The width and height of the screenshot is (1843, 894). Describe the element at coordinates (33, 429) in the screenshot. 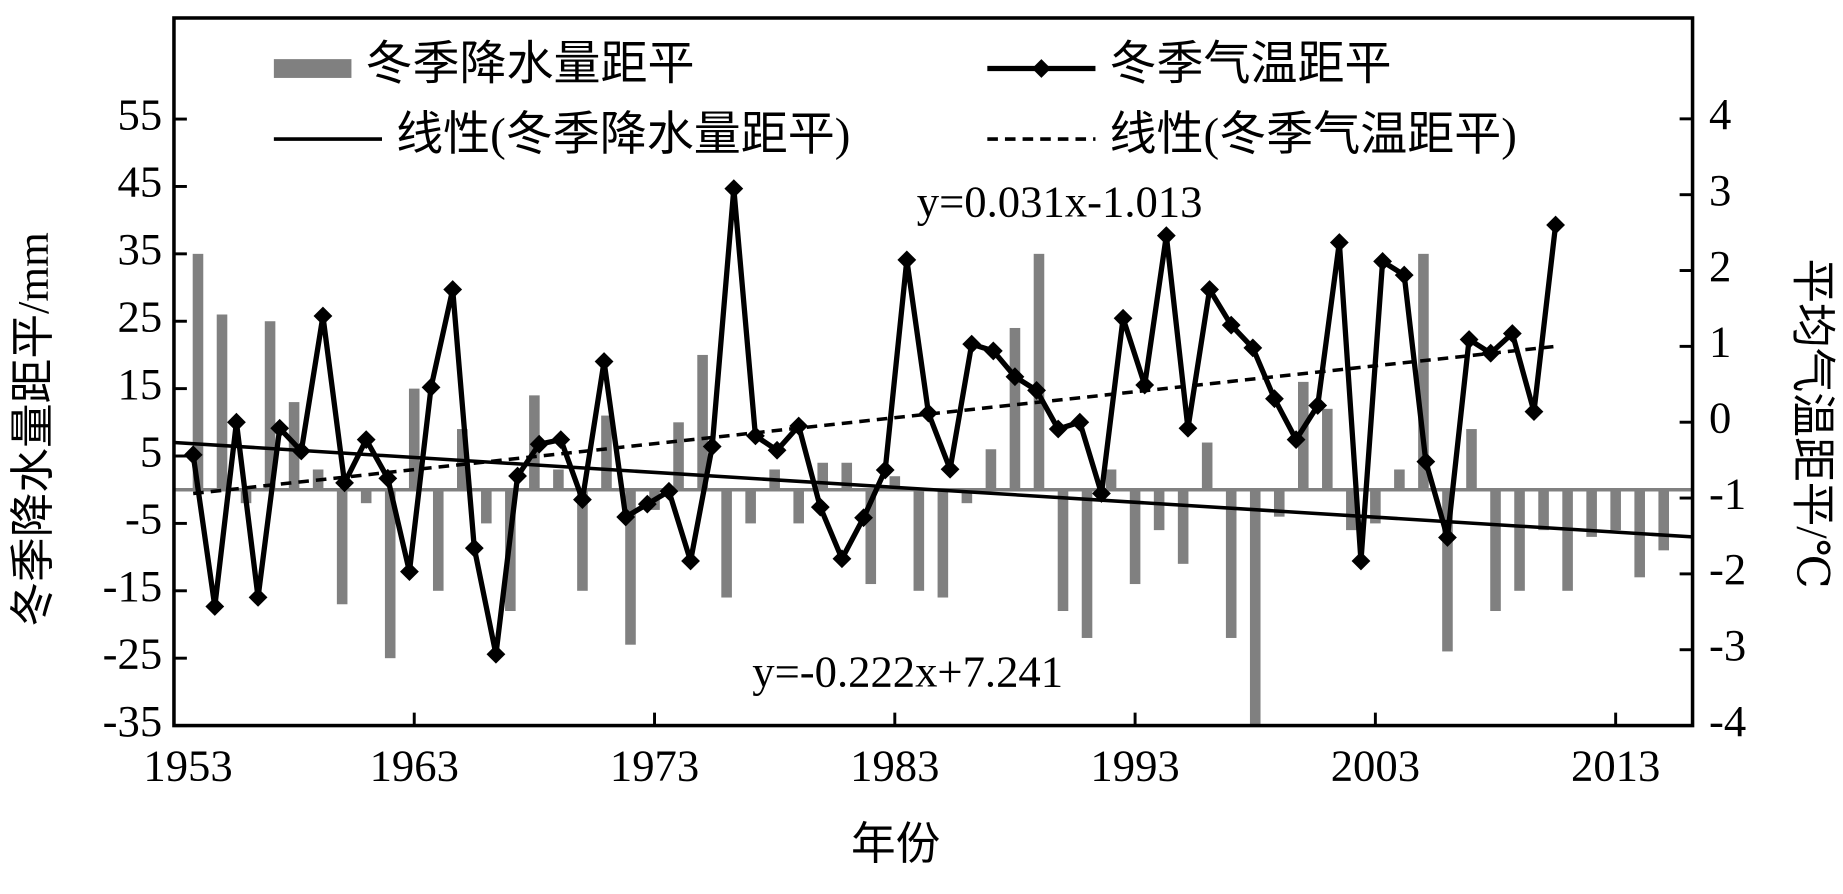

I see `y-axis-title: 冬季降水量距平/mm` at that location.